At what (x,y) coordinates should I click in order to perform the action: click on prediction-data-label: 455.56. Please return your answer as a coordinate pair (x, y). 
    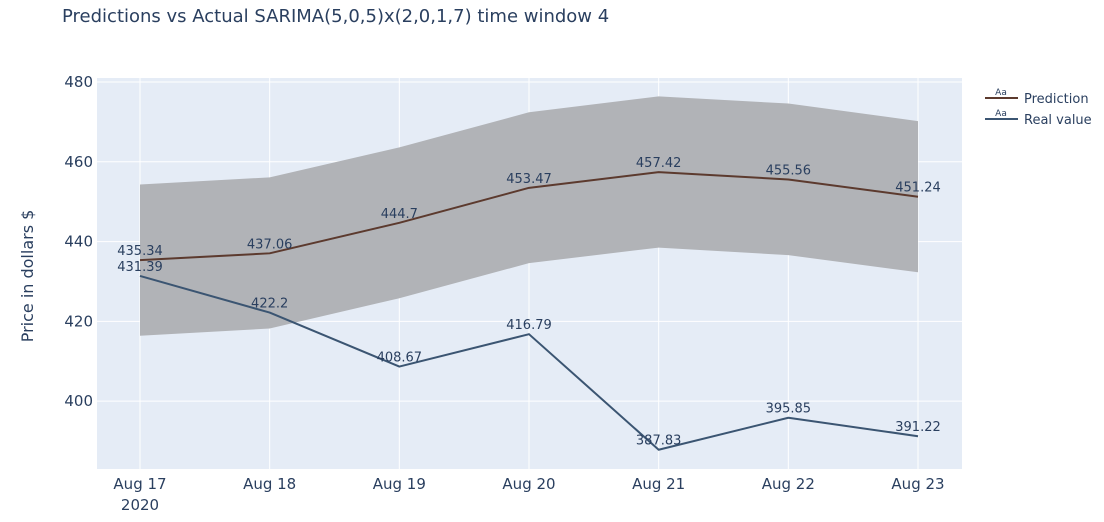
    Looking at the image, I should click on (789, 171).